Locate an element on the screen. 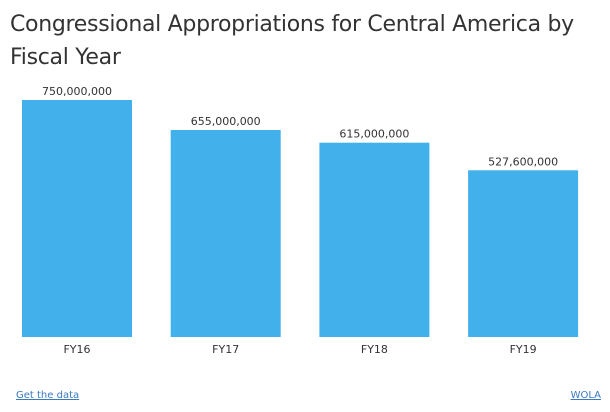 The width and height of the screenshot is (610, 412). value-label-fy16: 750,000,000 is located at coordinates (77, 91).